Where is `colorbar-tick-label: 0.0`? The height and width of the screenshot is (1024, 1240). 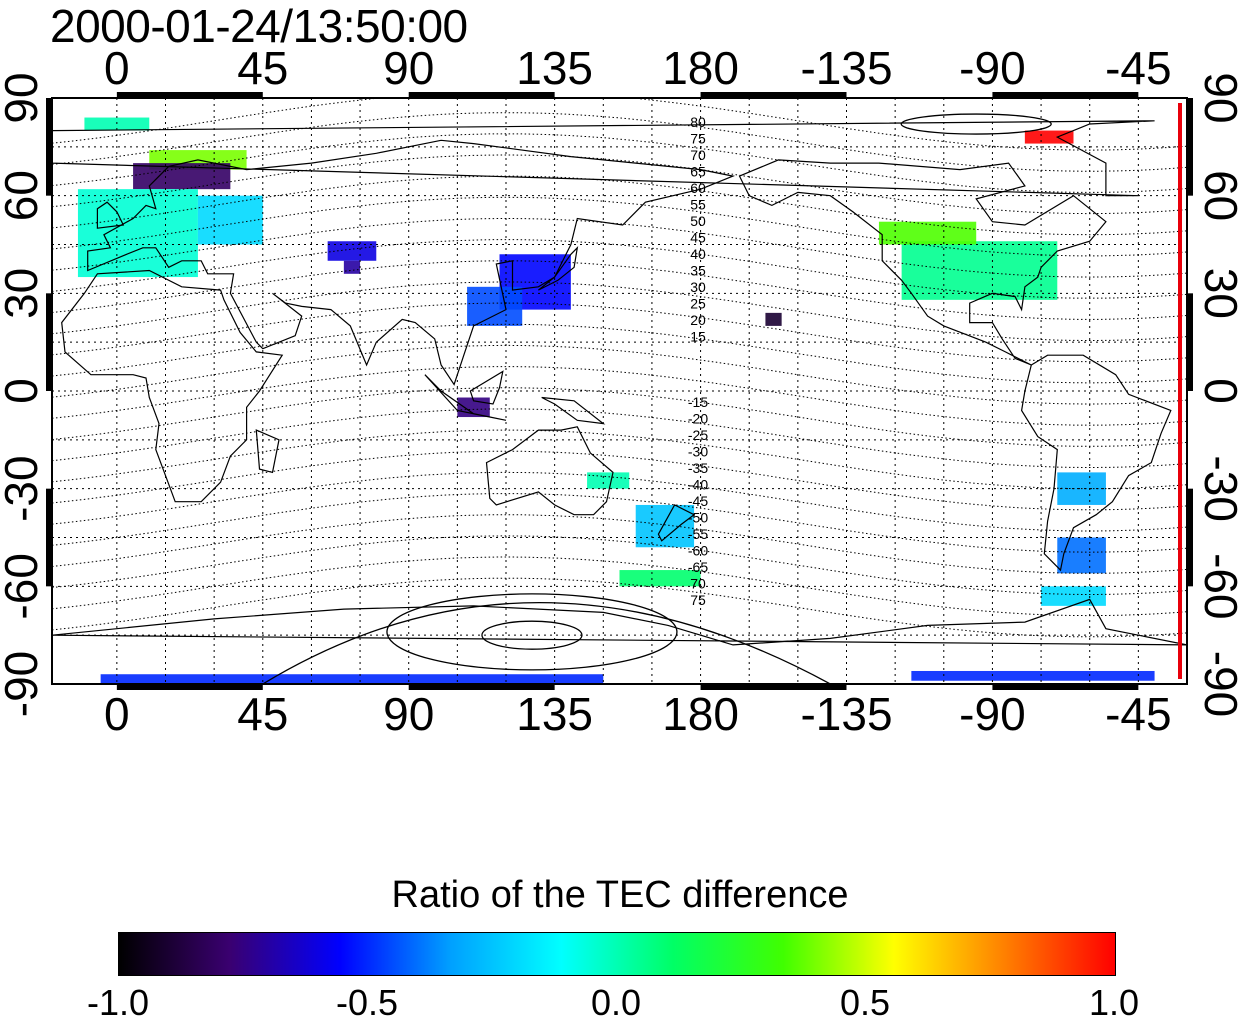
colorbar-tick-label: 0.0 is located at coordinates (616, 1002).